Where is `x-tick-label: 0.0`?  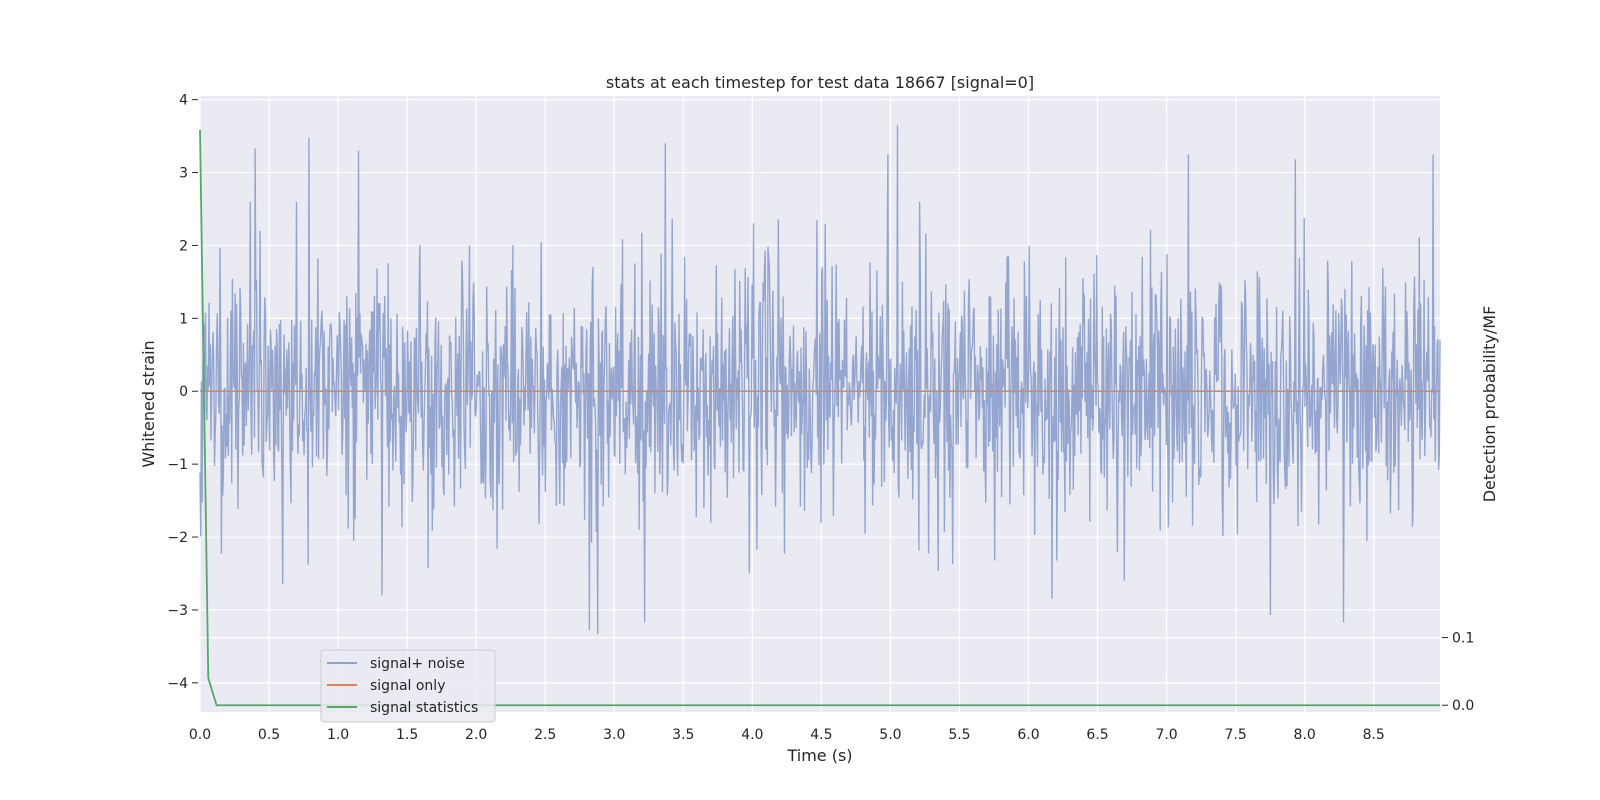
x-tick-label: 0.0 is located at coordinates (200, 735).